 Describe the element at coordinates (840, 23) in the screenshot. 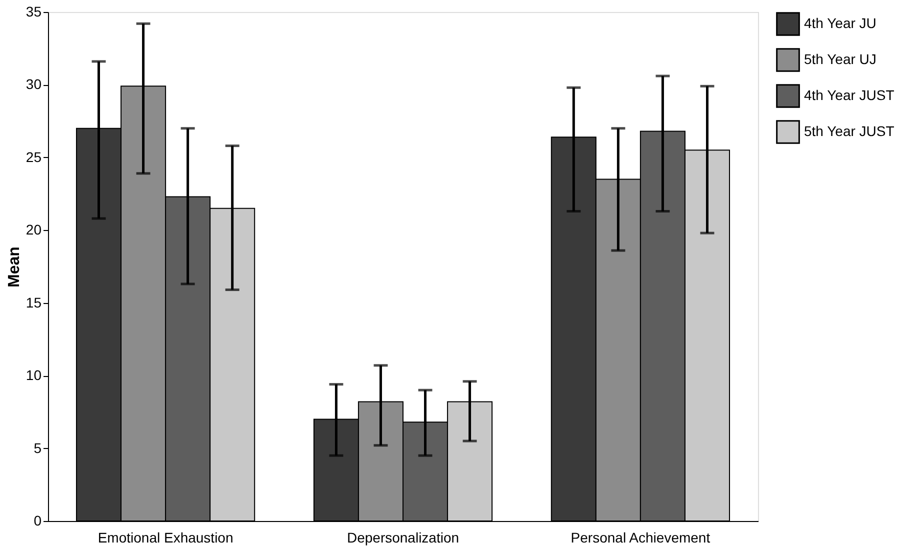

I see `legend-label: 4th Year JU` at that location.